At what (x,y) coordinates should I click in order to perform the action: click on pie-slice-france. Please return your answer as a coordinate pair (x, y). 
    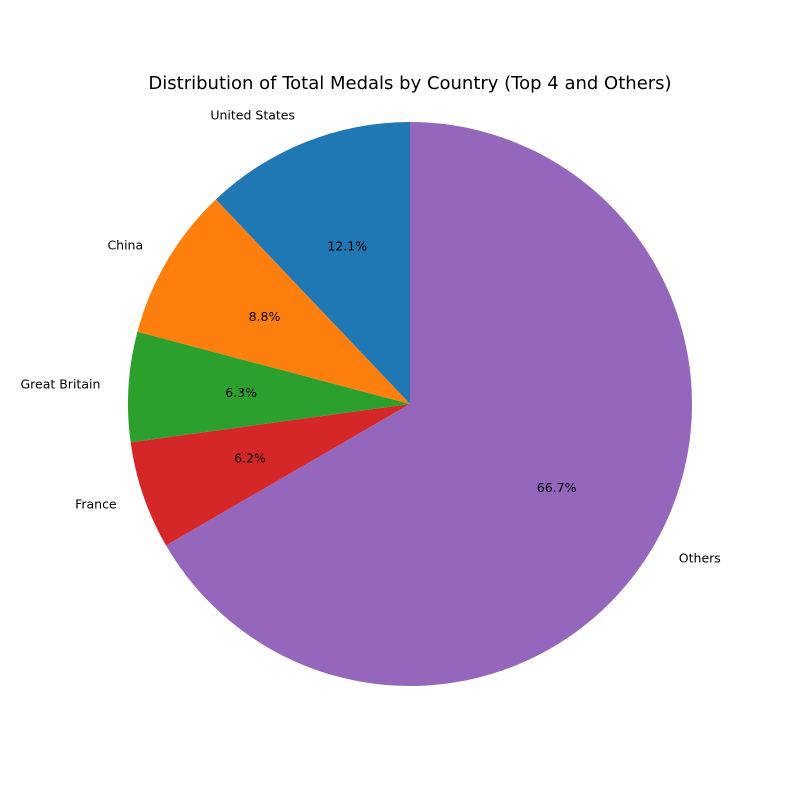
    Looking at the image, I should click on (270, 475).